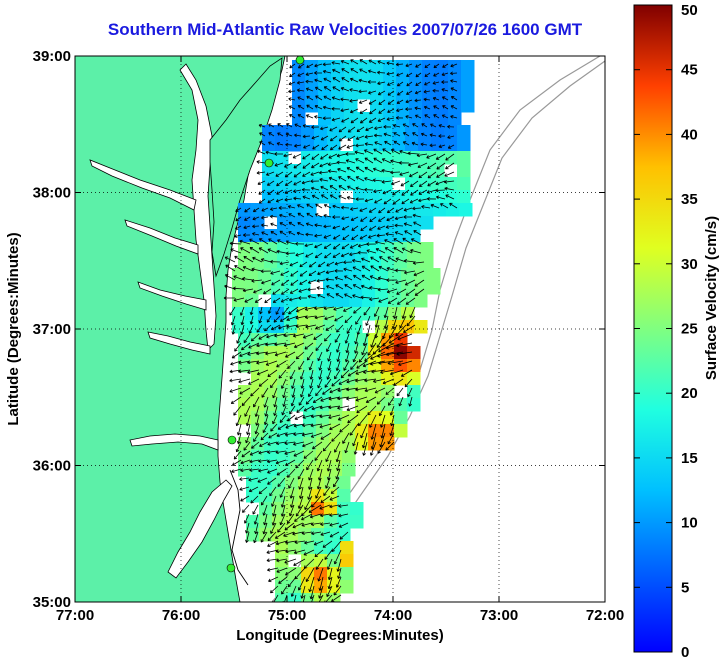 Image resolution: width=724 pixels, height=659 pixels. Describe the element at coordinates (689, 10) in the screenshot. I see `colorbar-tick-label: 50` at that location.